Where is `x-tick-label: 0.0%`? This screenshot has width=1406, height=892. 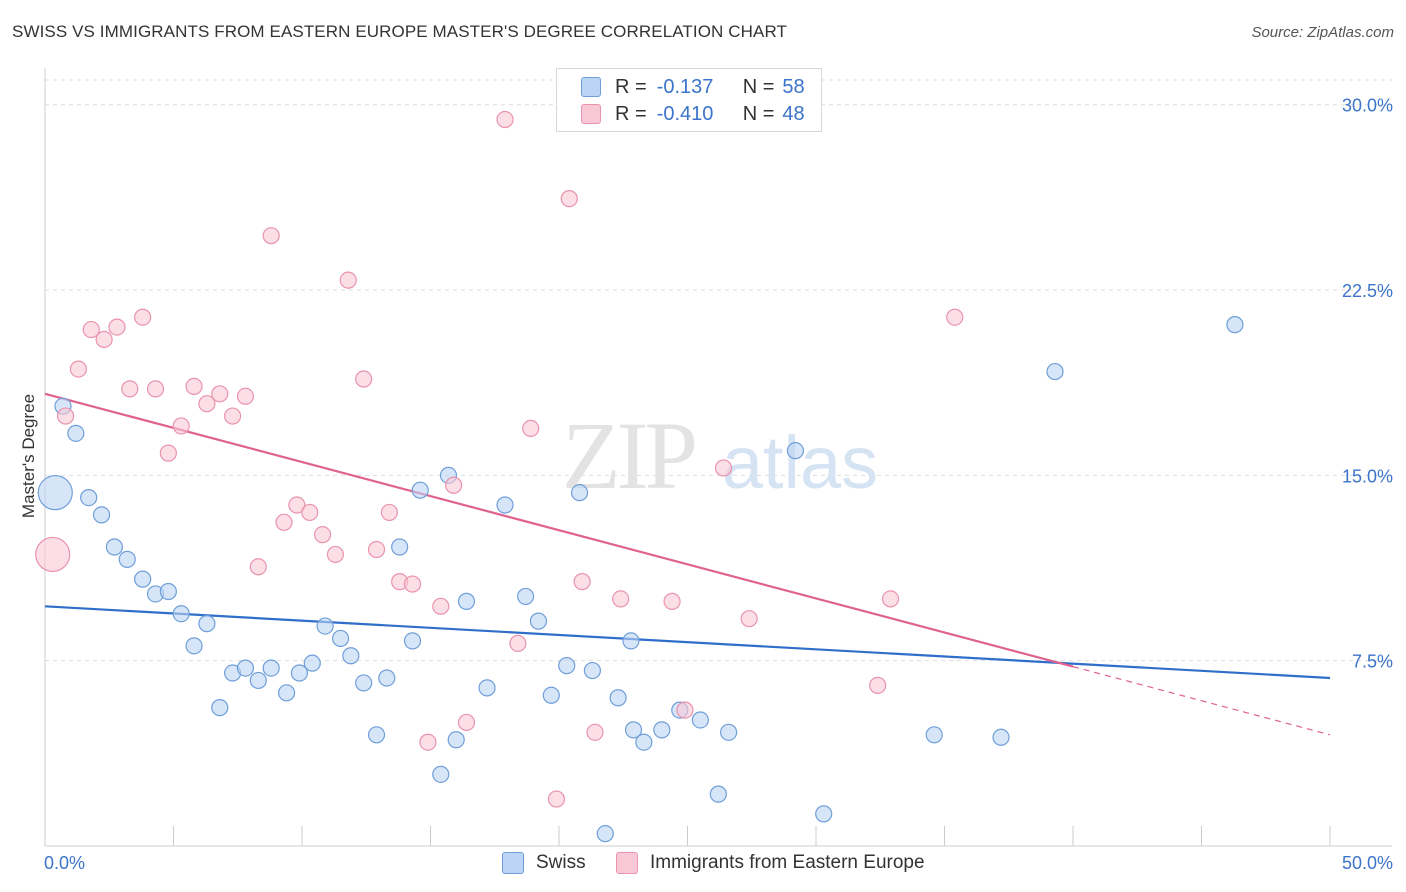 x-tick-label: 0.0% is located at coordinates (64, 863).